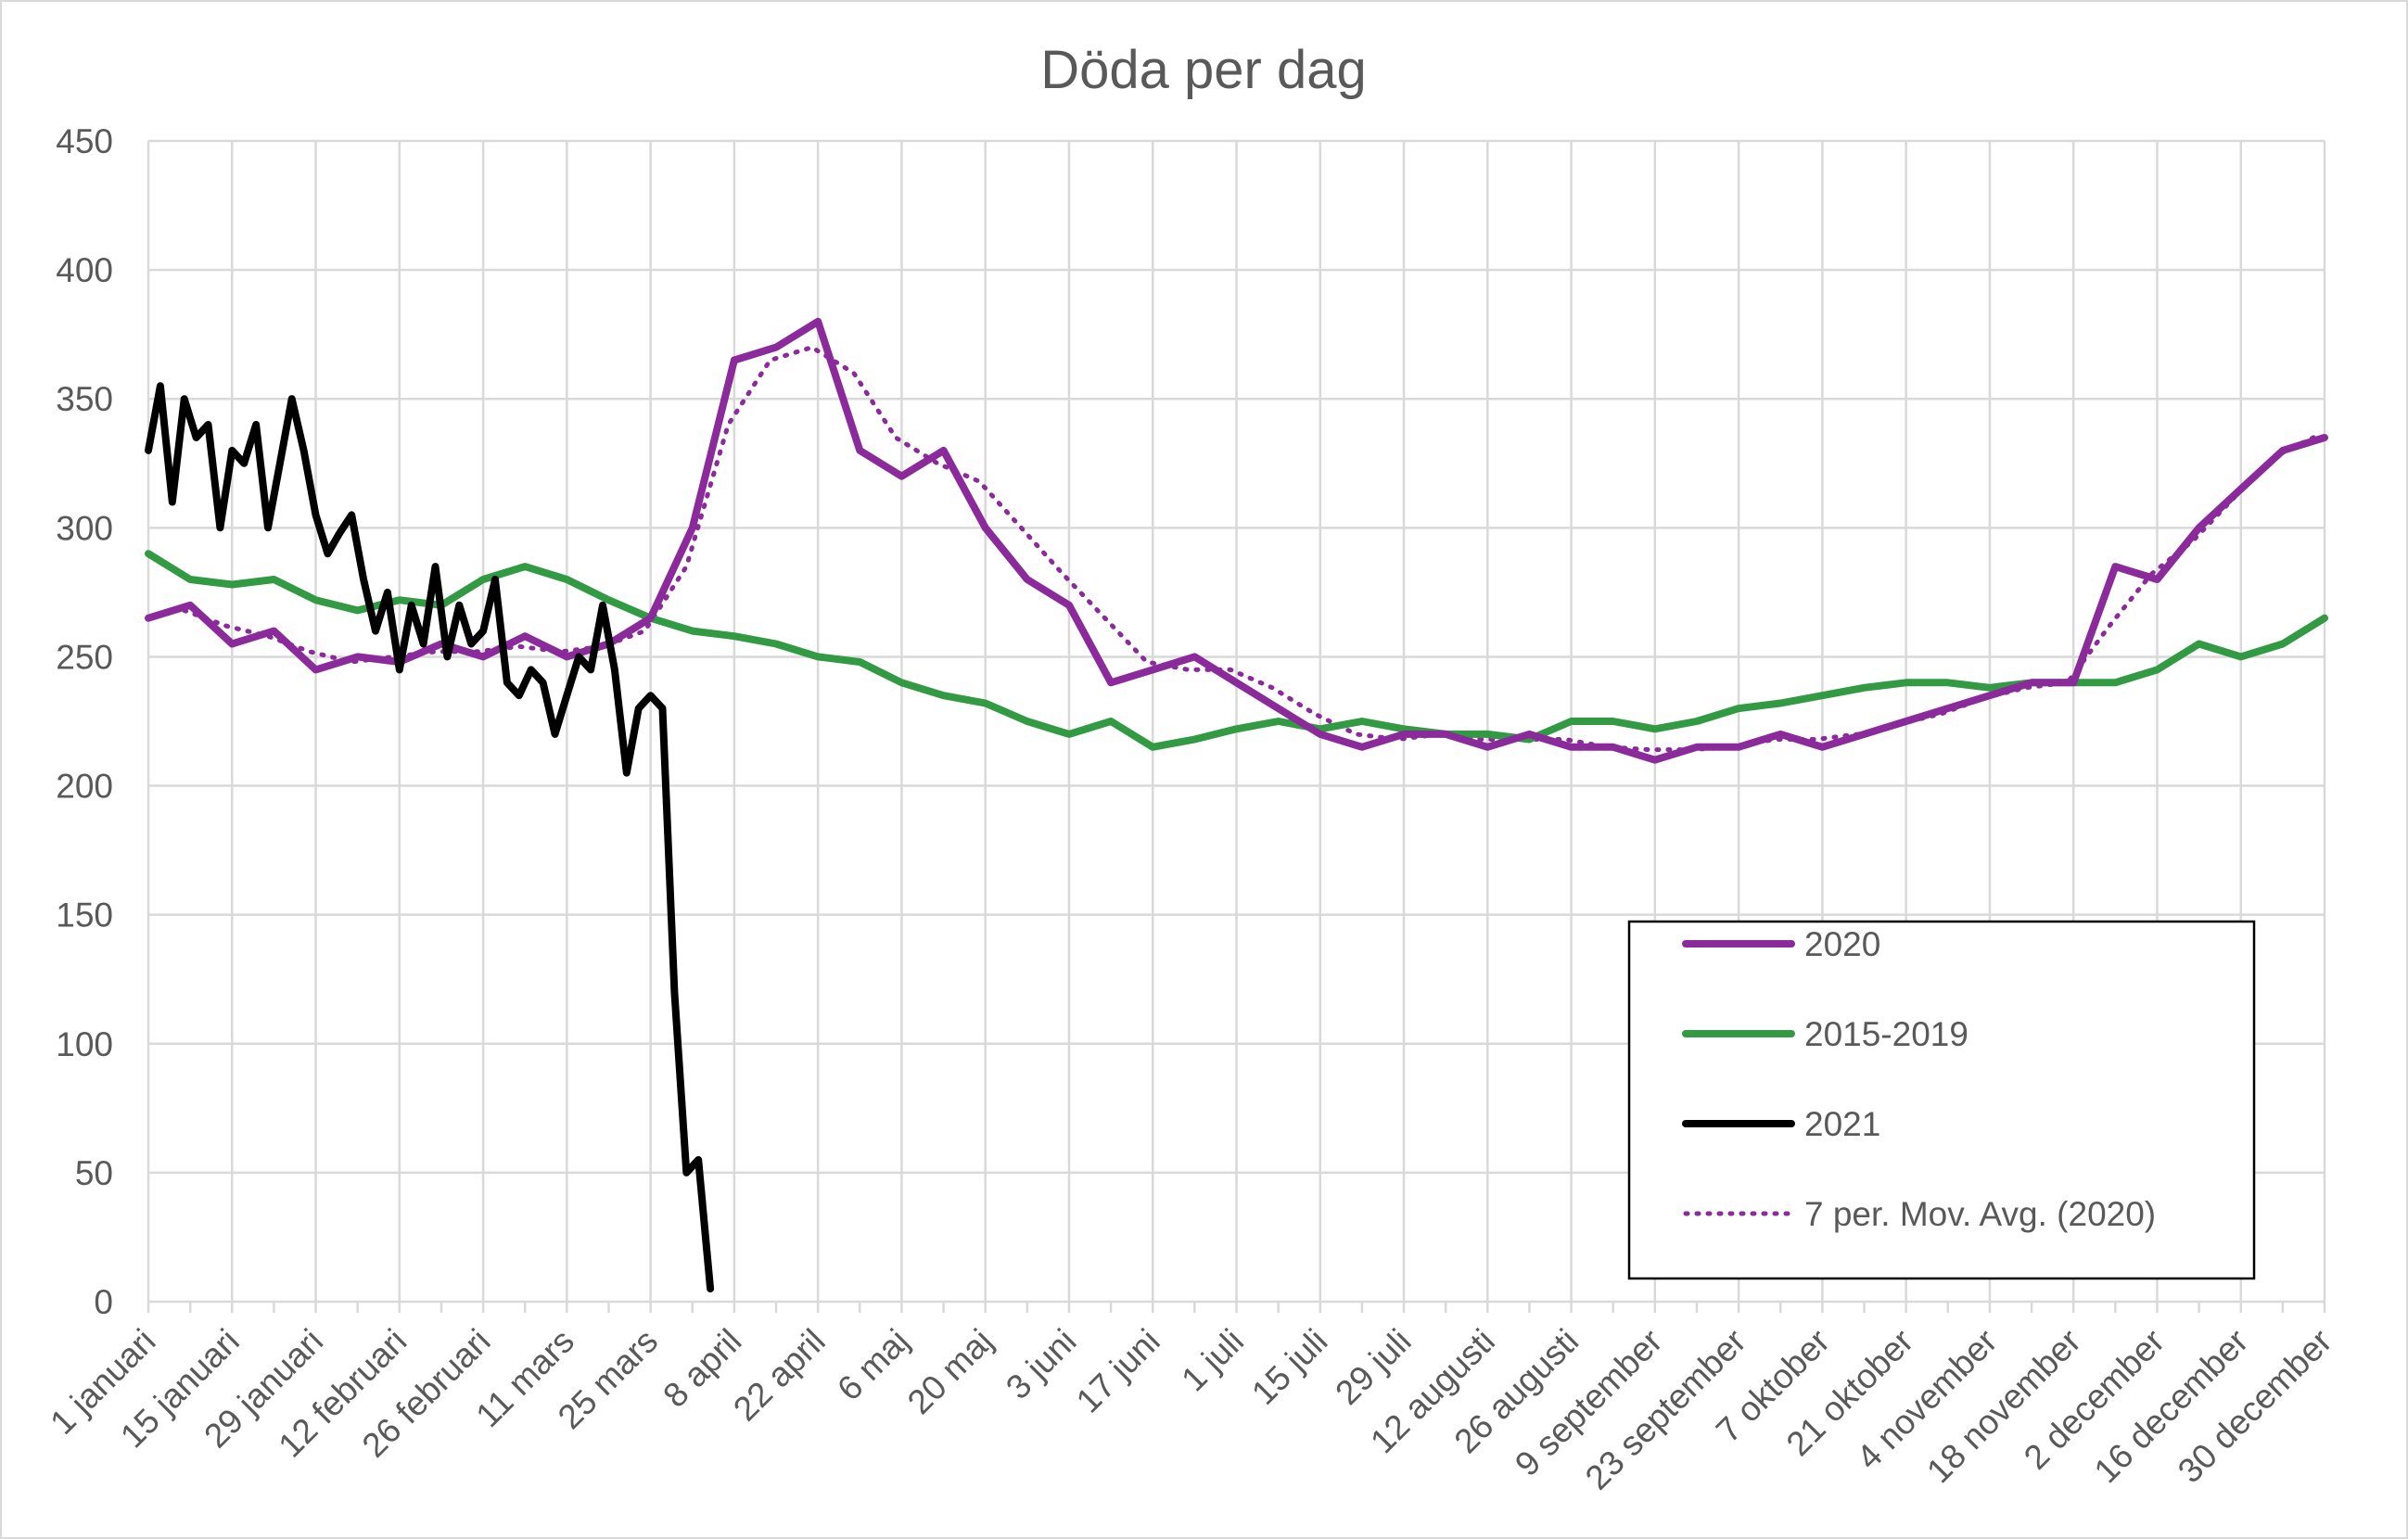 The image size is (2408, 1539). Describe the element at coordinates (84, 657) in the screenshot. I see `y-tick-label: 250` at that location.